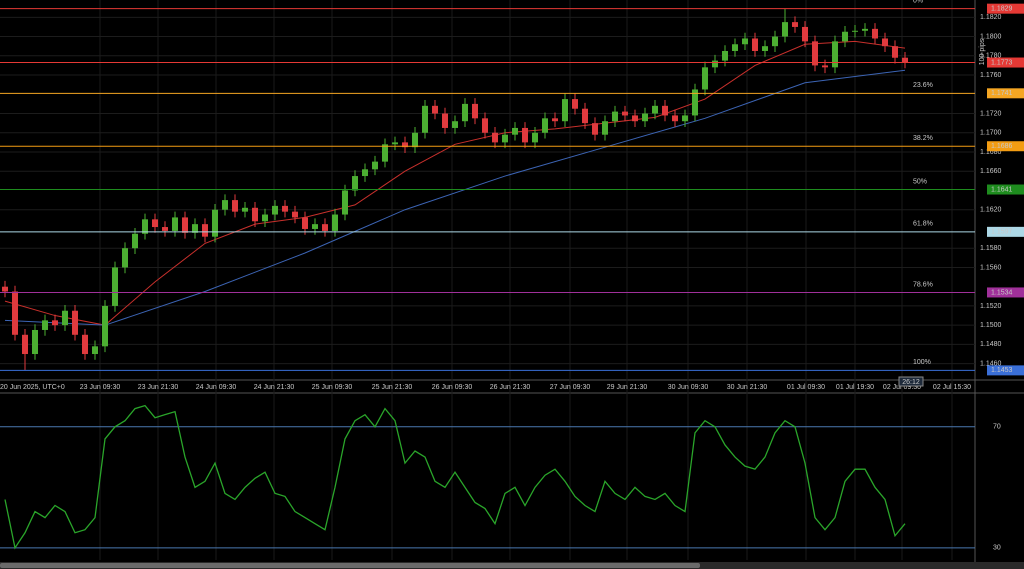 The height and width of the screenshot is (569, 1024). What do you see at coordinates (158, 387) in the screenshot?
I see `x-tick-label: 23 Jun 21:30` at bounding box center [158, 387].